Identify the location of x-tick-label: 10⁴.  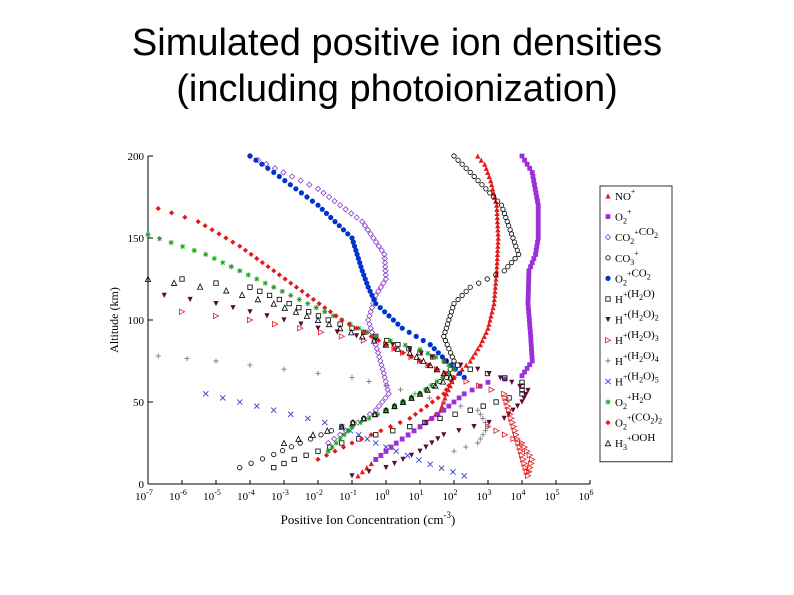
(518, 495).